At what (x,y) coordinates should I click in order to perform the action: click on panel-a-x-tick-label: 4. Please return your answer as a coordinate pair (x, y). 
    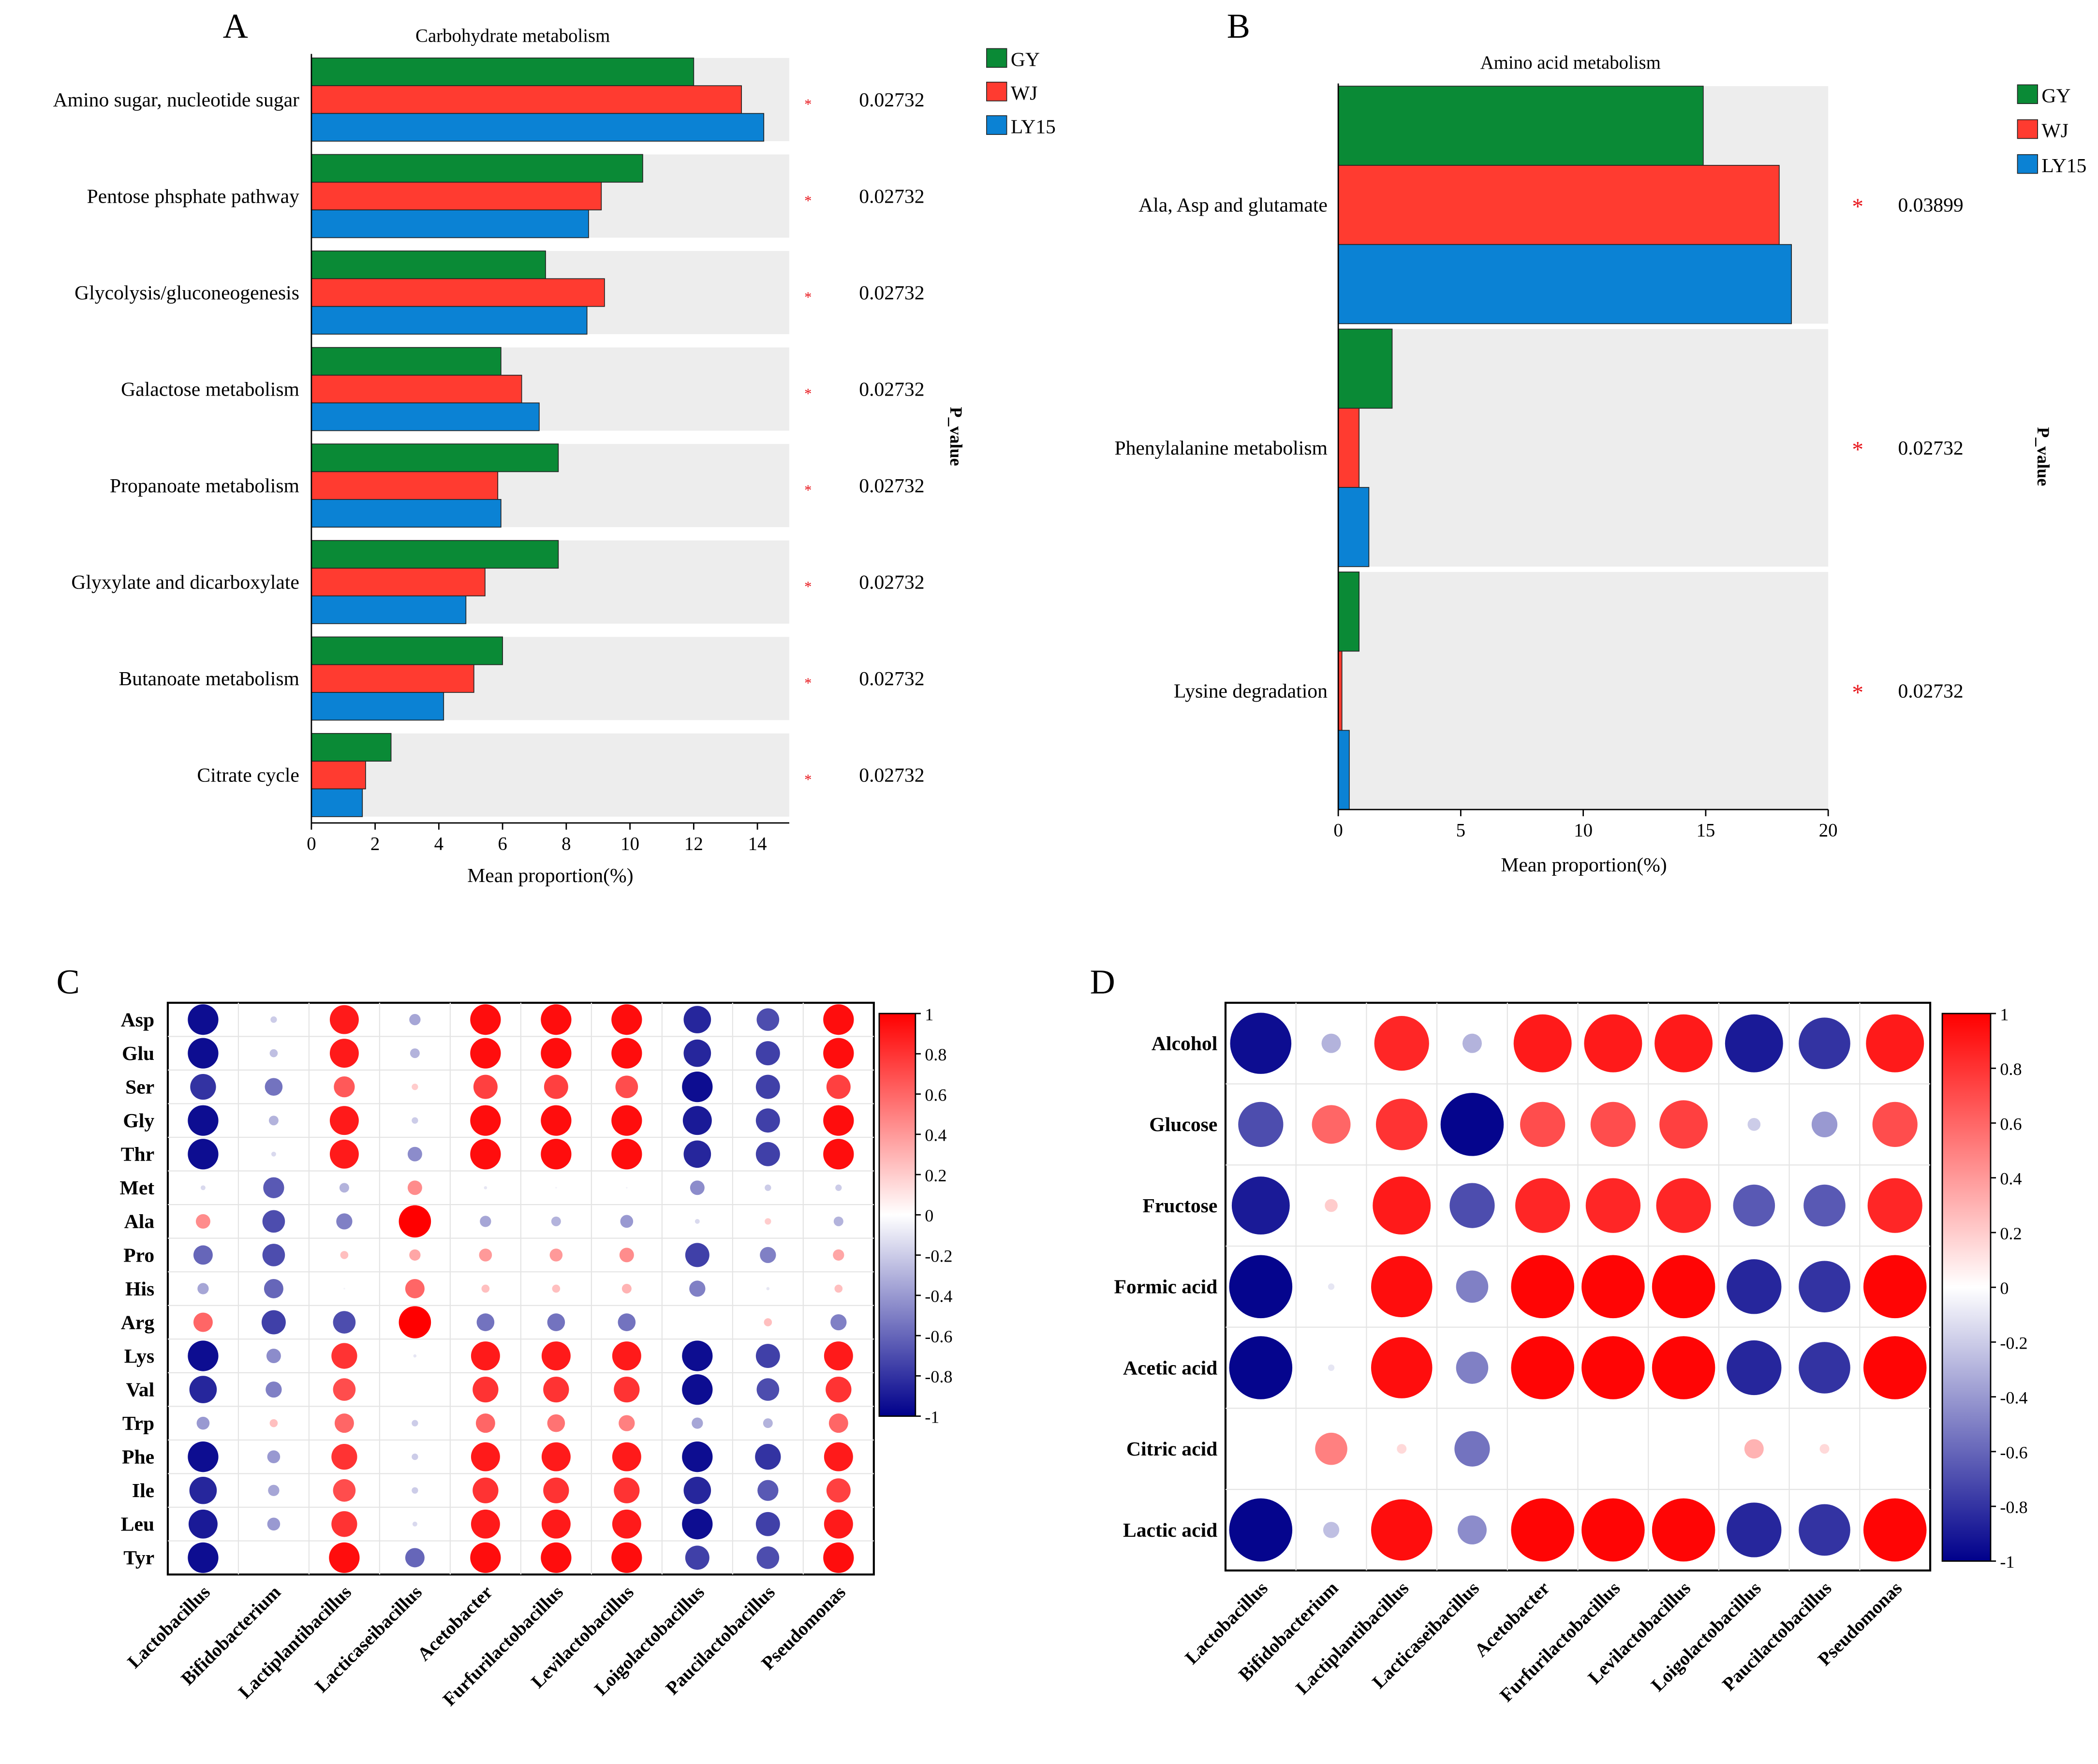
    Looking at the image, I should click on (438, 843).